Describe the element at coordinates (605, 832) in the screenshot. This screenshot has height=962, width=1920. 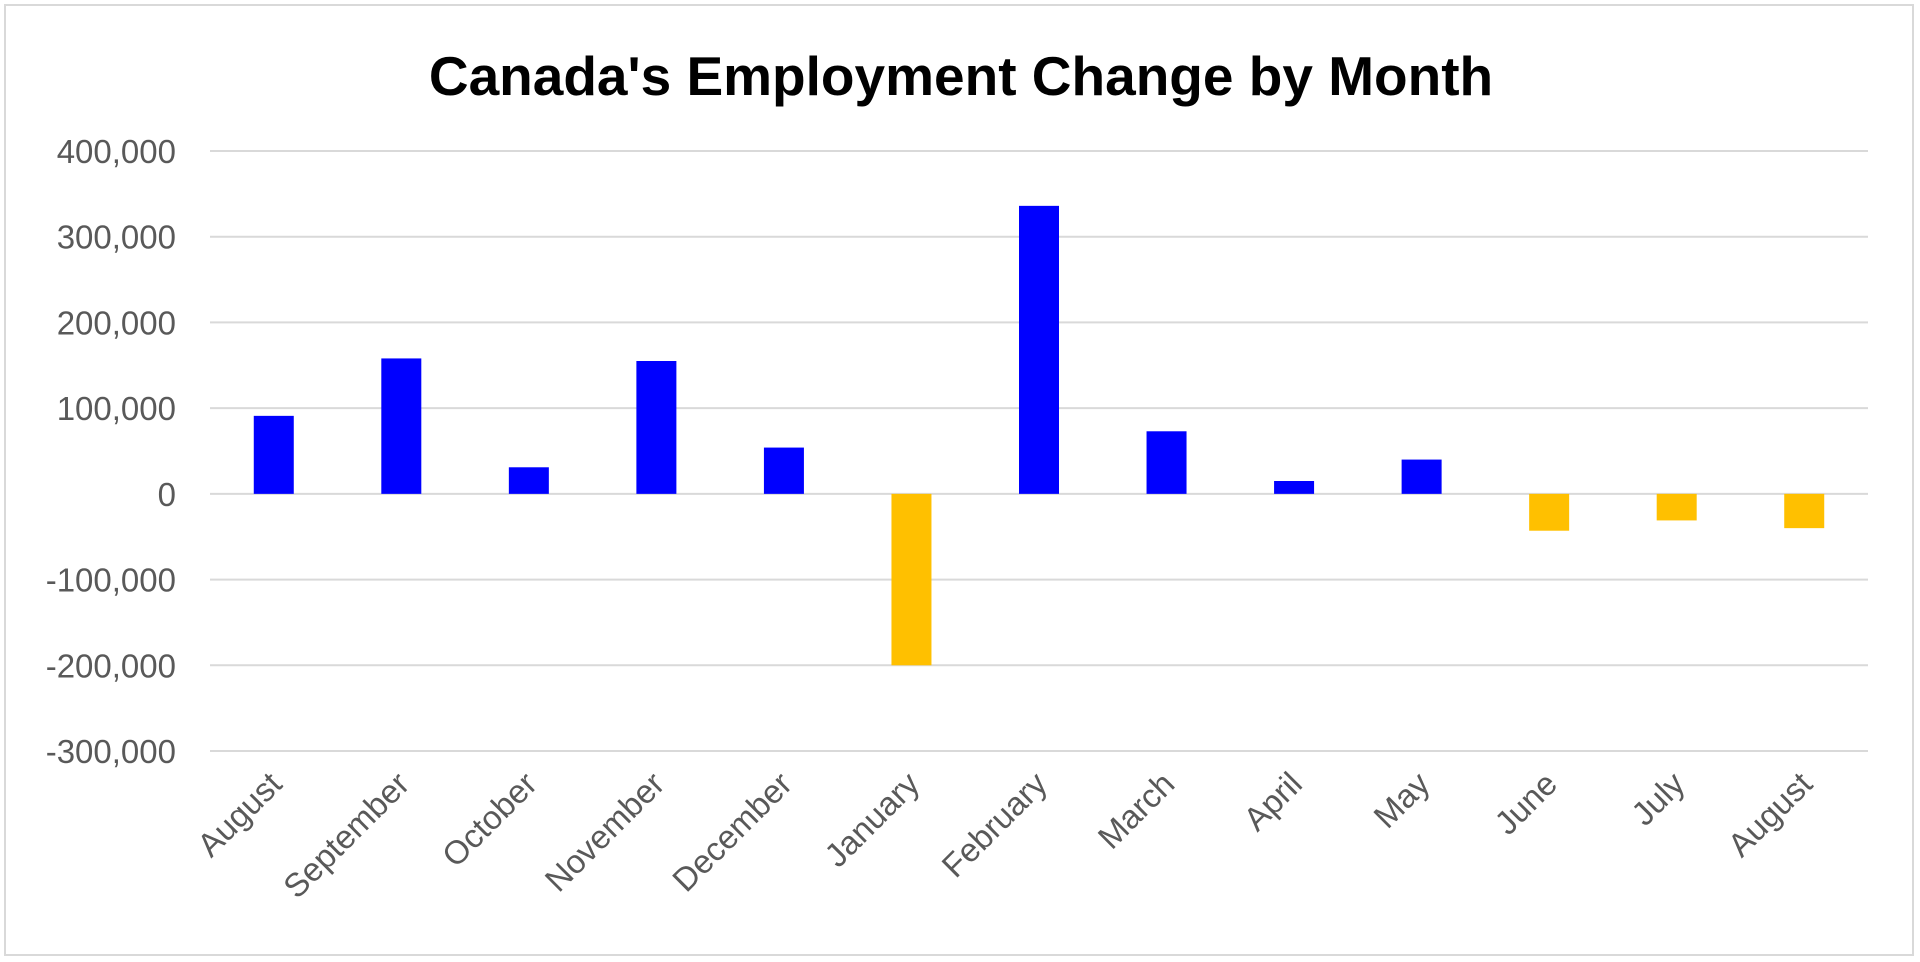
I see `x-tick-label: November` at that location.